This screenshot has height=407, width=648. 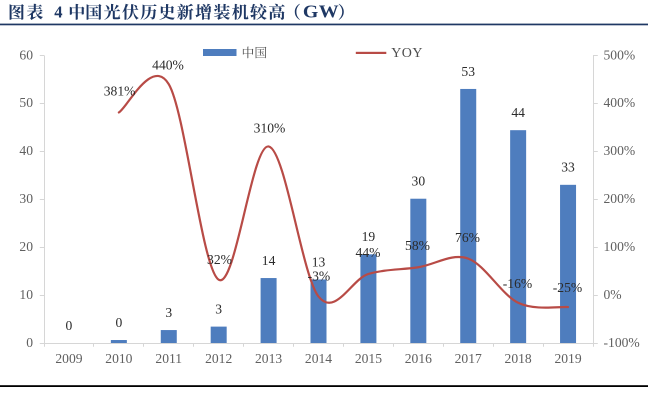 What do you see at coordinates (620, 198) in the screenshot?
I see `svg-text: 200%` at bounding box center [620, 198].